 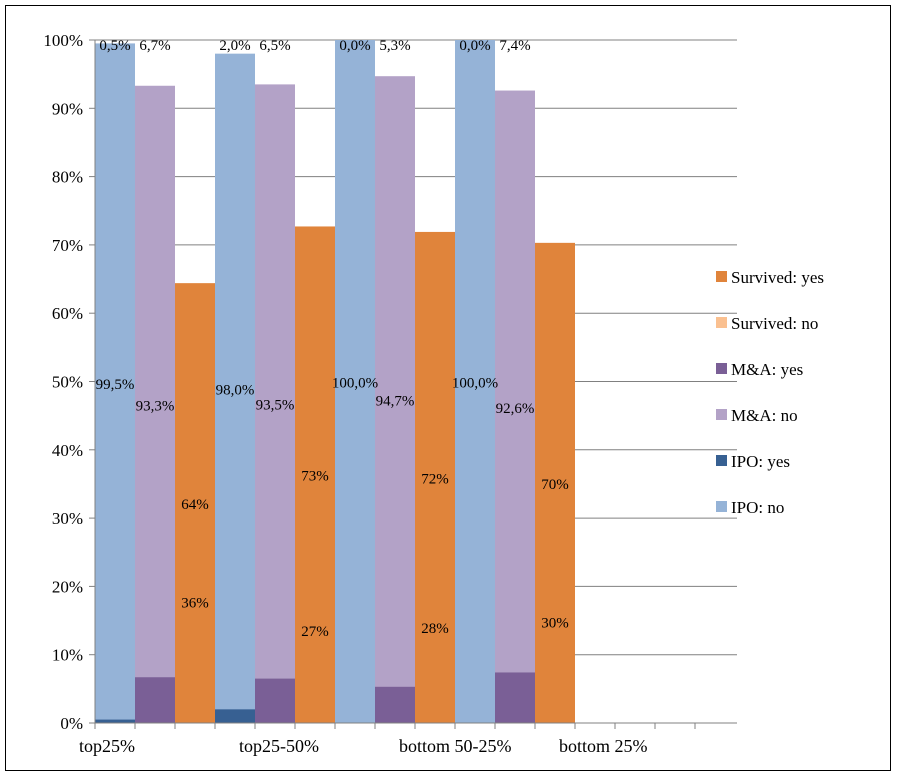 I want to click on category-label: top25-50%, so click(x=279, y=746).